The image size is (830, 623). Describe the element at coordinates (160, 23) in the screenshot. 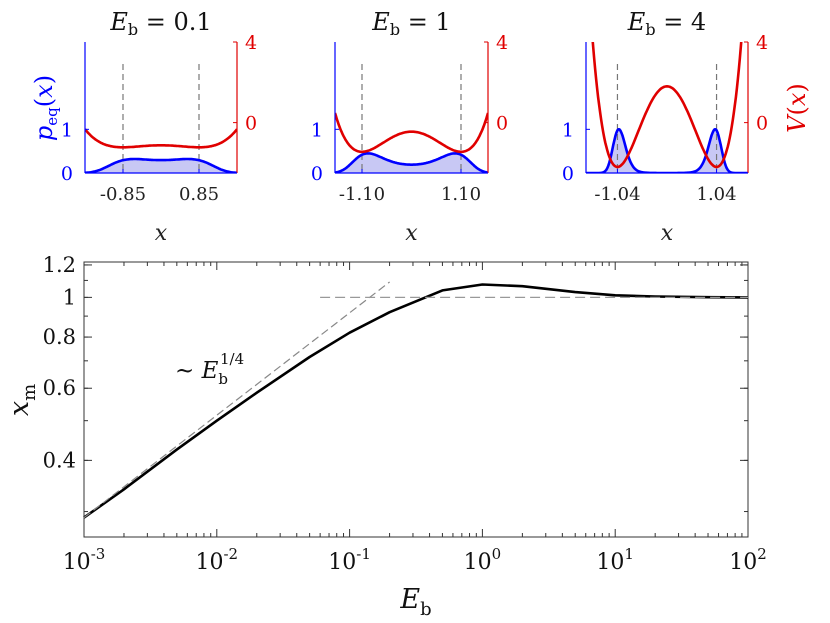

I see `panel-title: Eb = 0.1` at that location.